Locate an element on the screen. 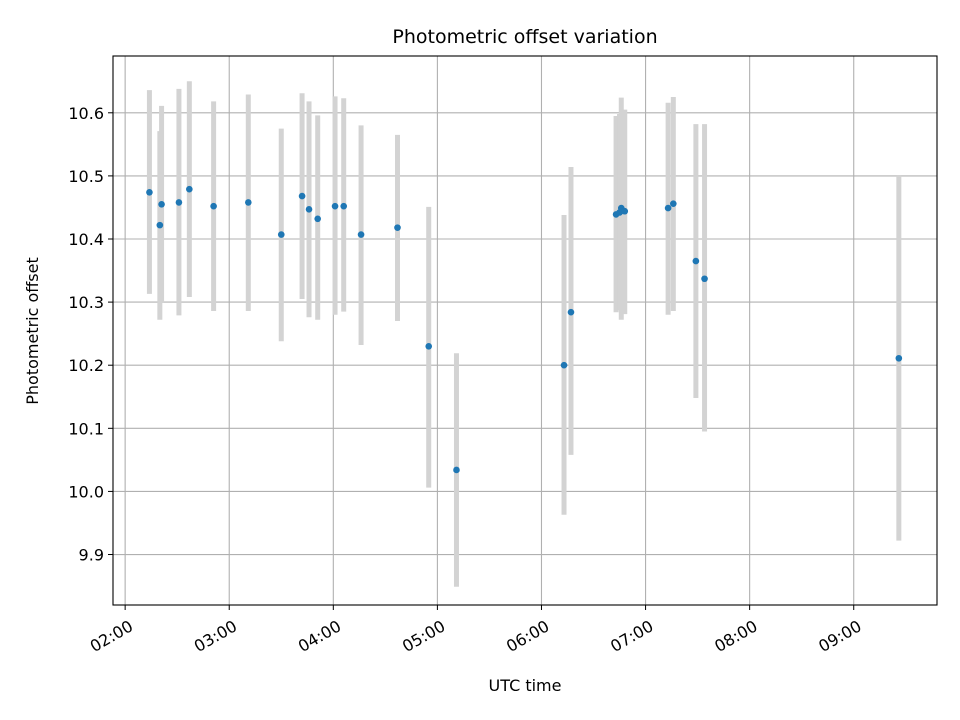  y-tick-label: 9.9 is located at coordinates (91, 555).